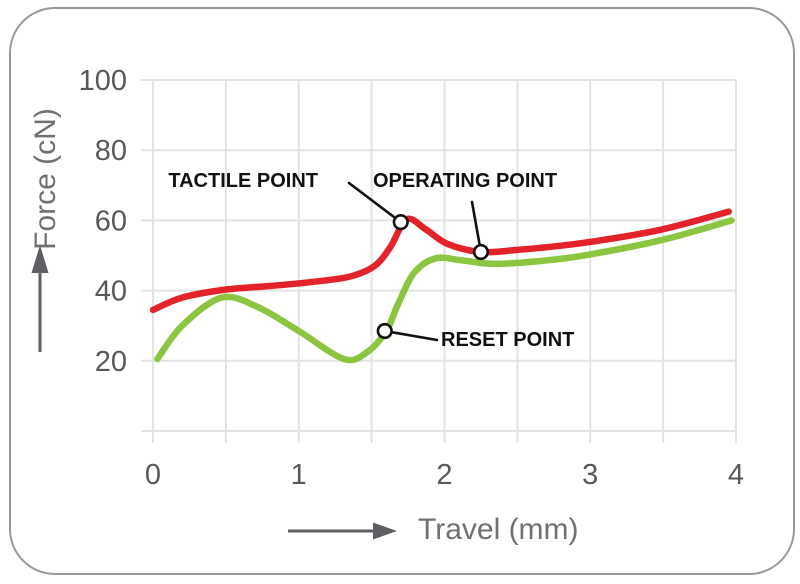 The width and height of the screenshot is (800, 584). What do you see at coordinates (498, 529) in the screenshot?
I see `x-axis-title: Travel (mm)` at bounding box center [498, 529].